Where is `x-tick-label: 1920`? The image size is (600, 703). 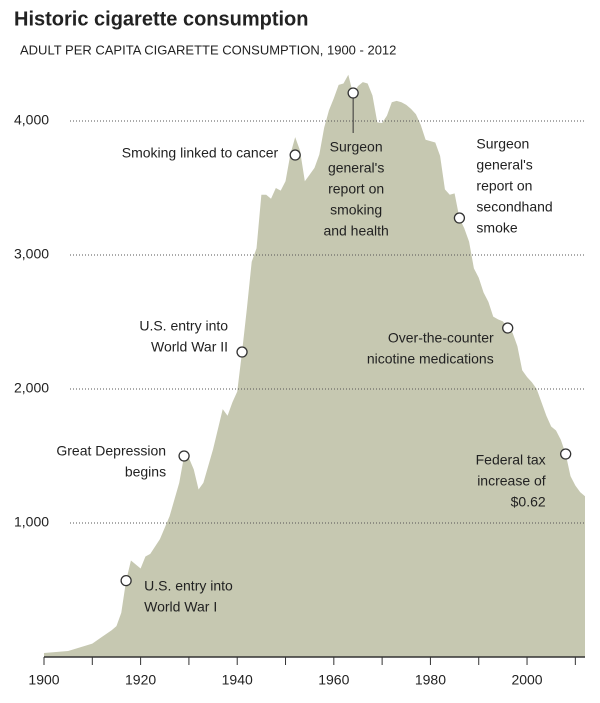 x-tick-label: 1920 is located at coordinates (140, 680).